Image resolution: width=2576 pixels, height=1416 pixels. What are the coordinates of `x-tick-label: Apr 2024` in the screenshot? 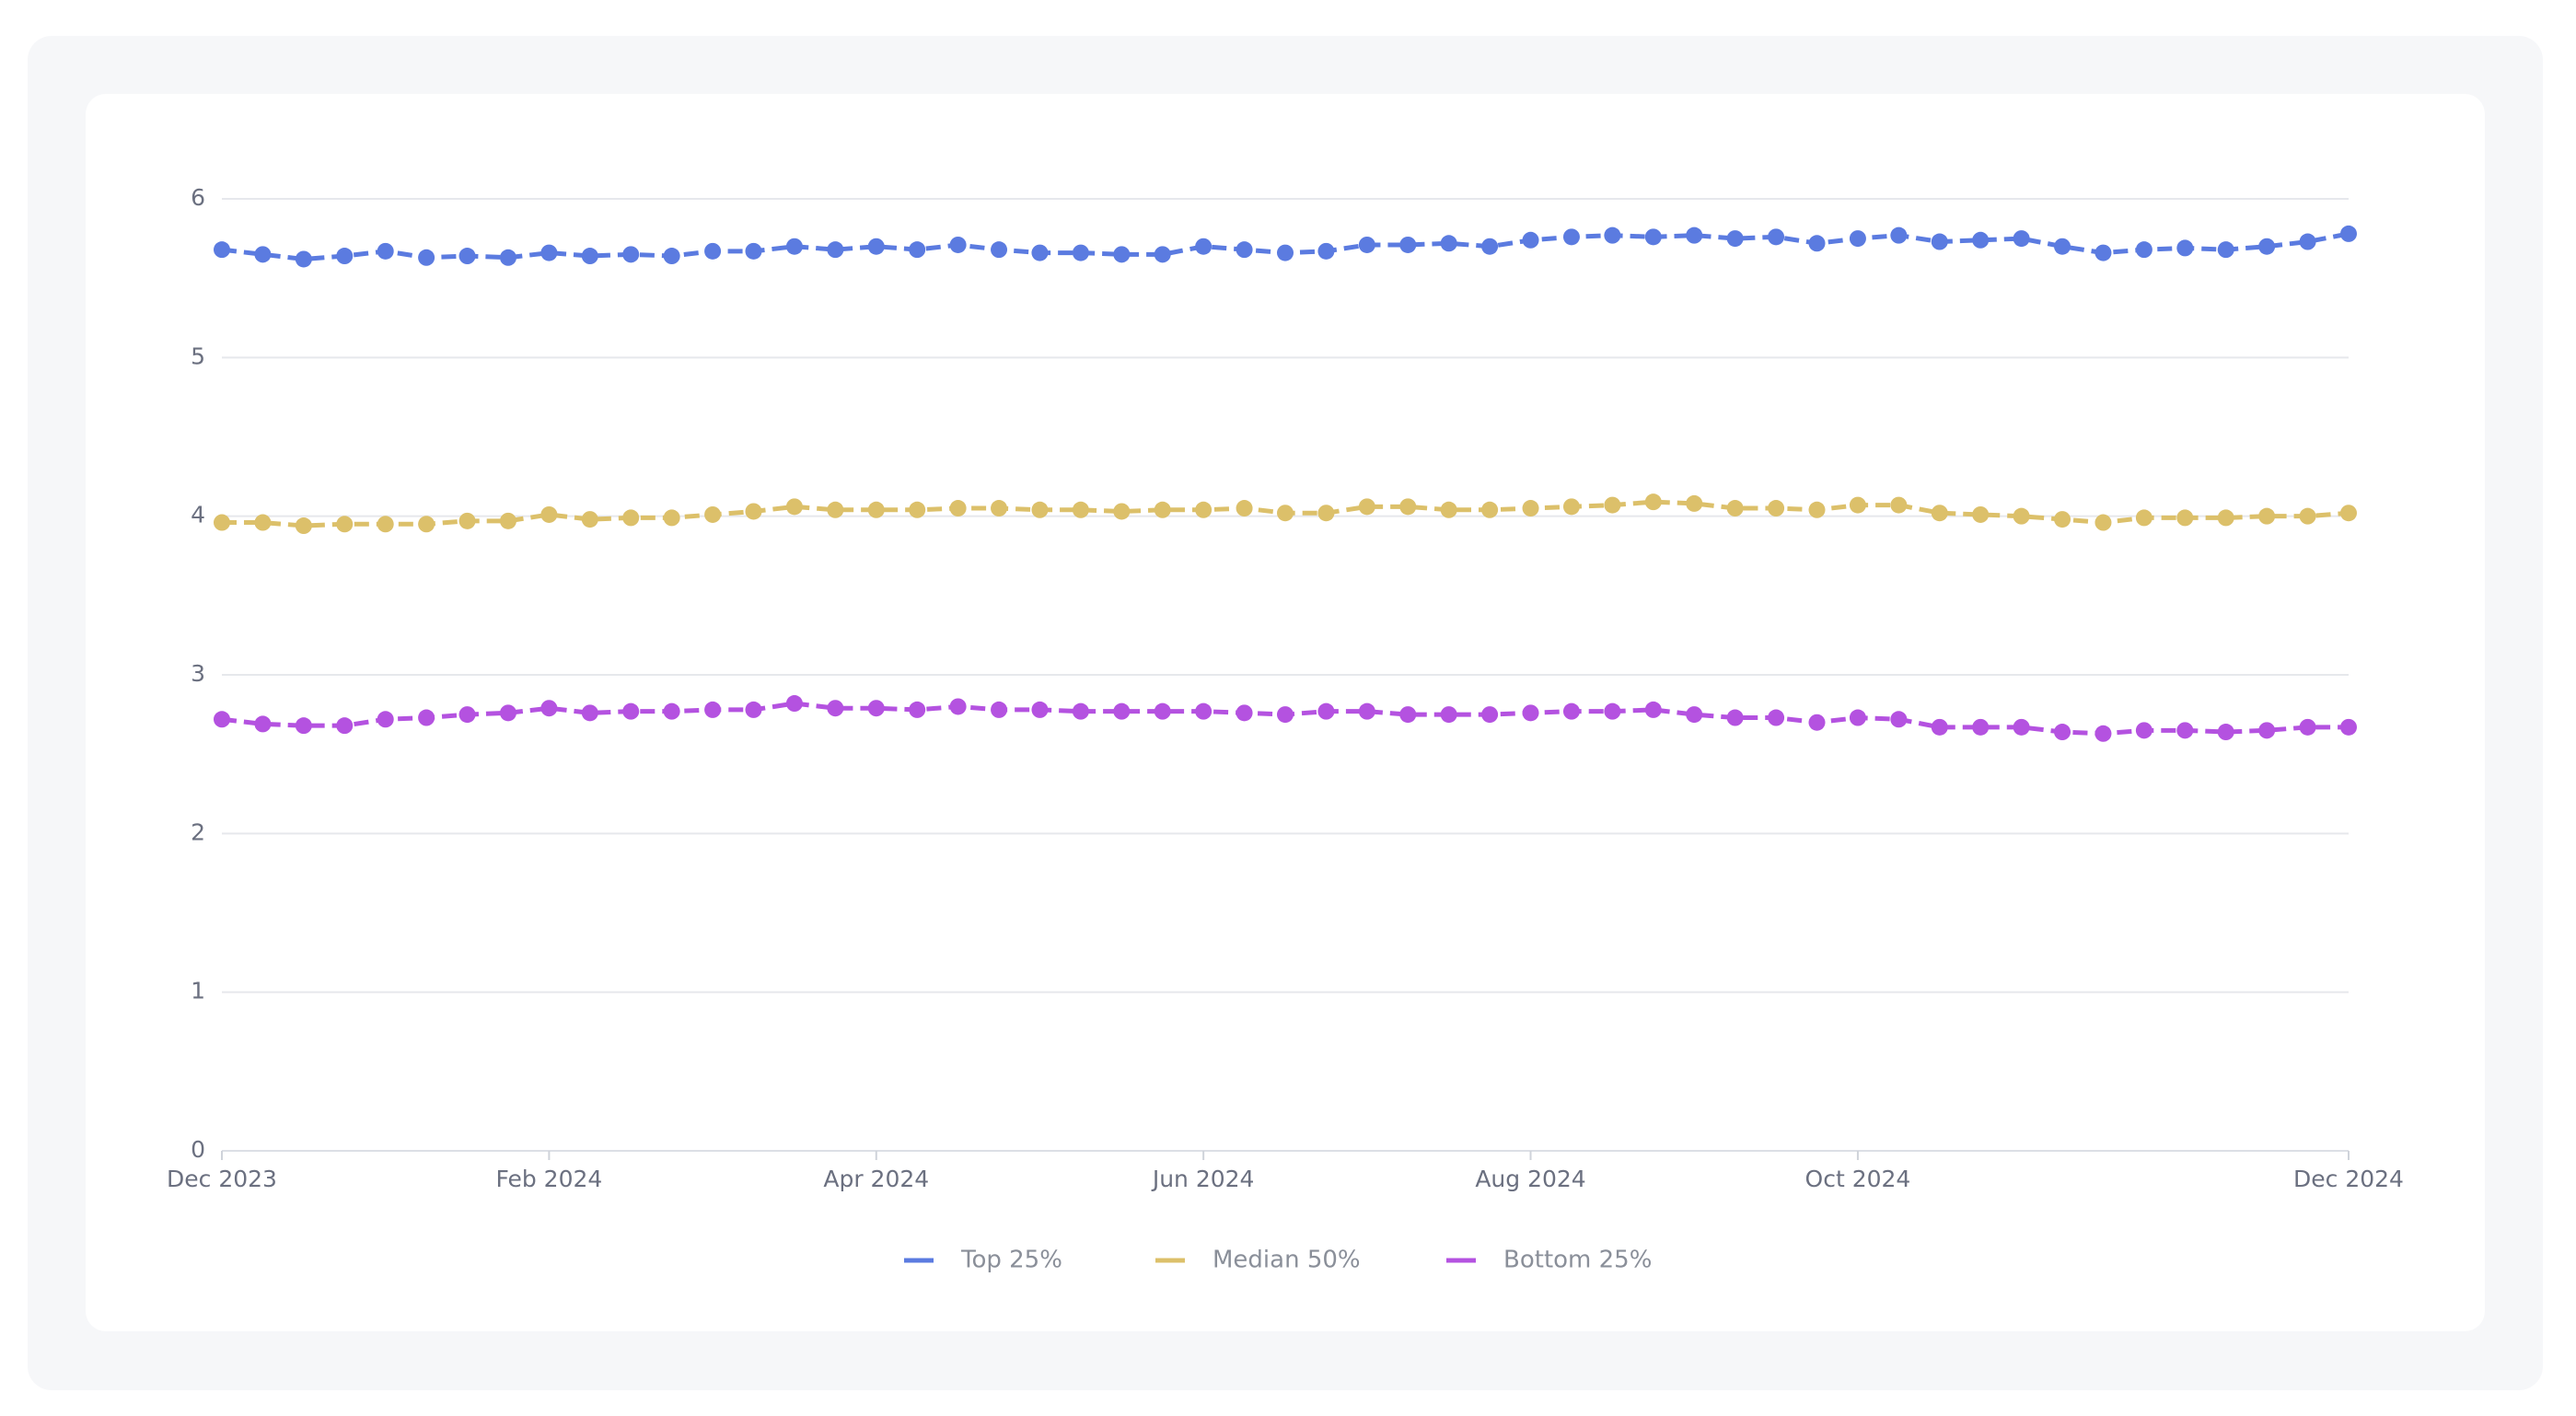 It's located at (876, 1179).